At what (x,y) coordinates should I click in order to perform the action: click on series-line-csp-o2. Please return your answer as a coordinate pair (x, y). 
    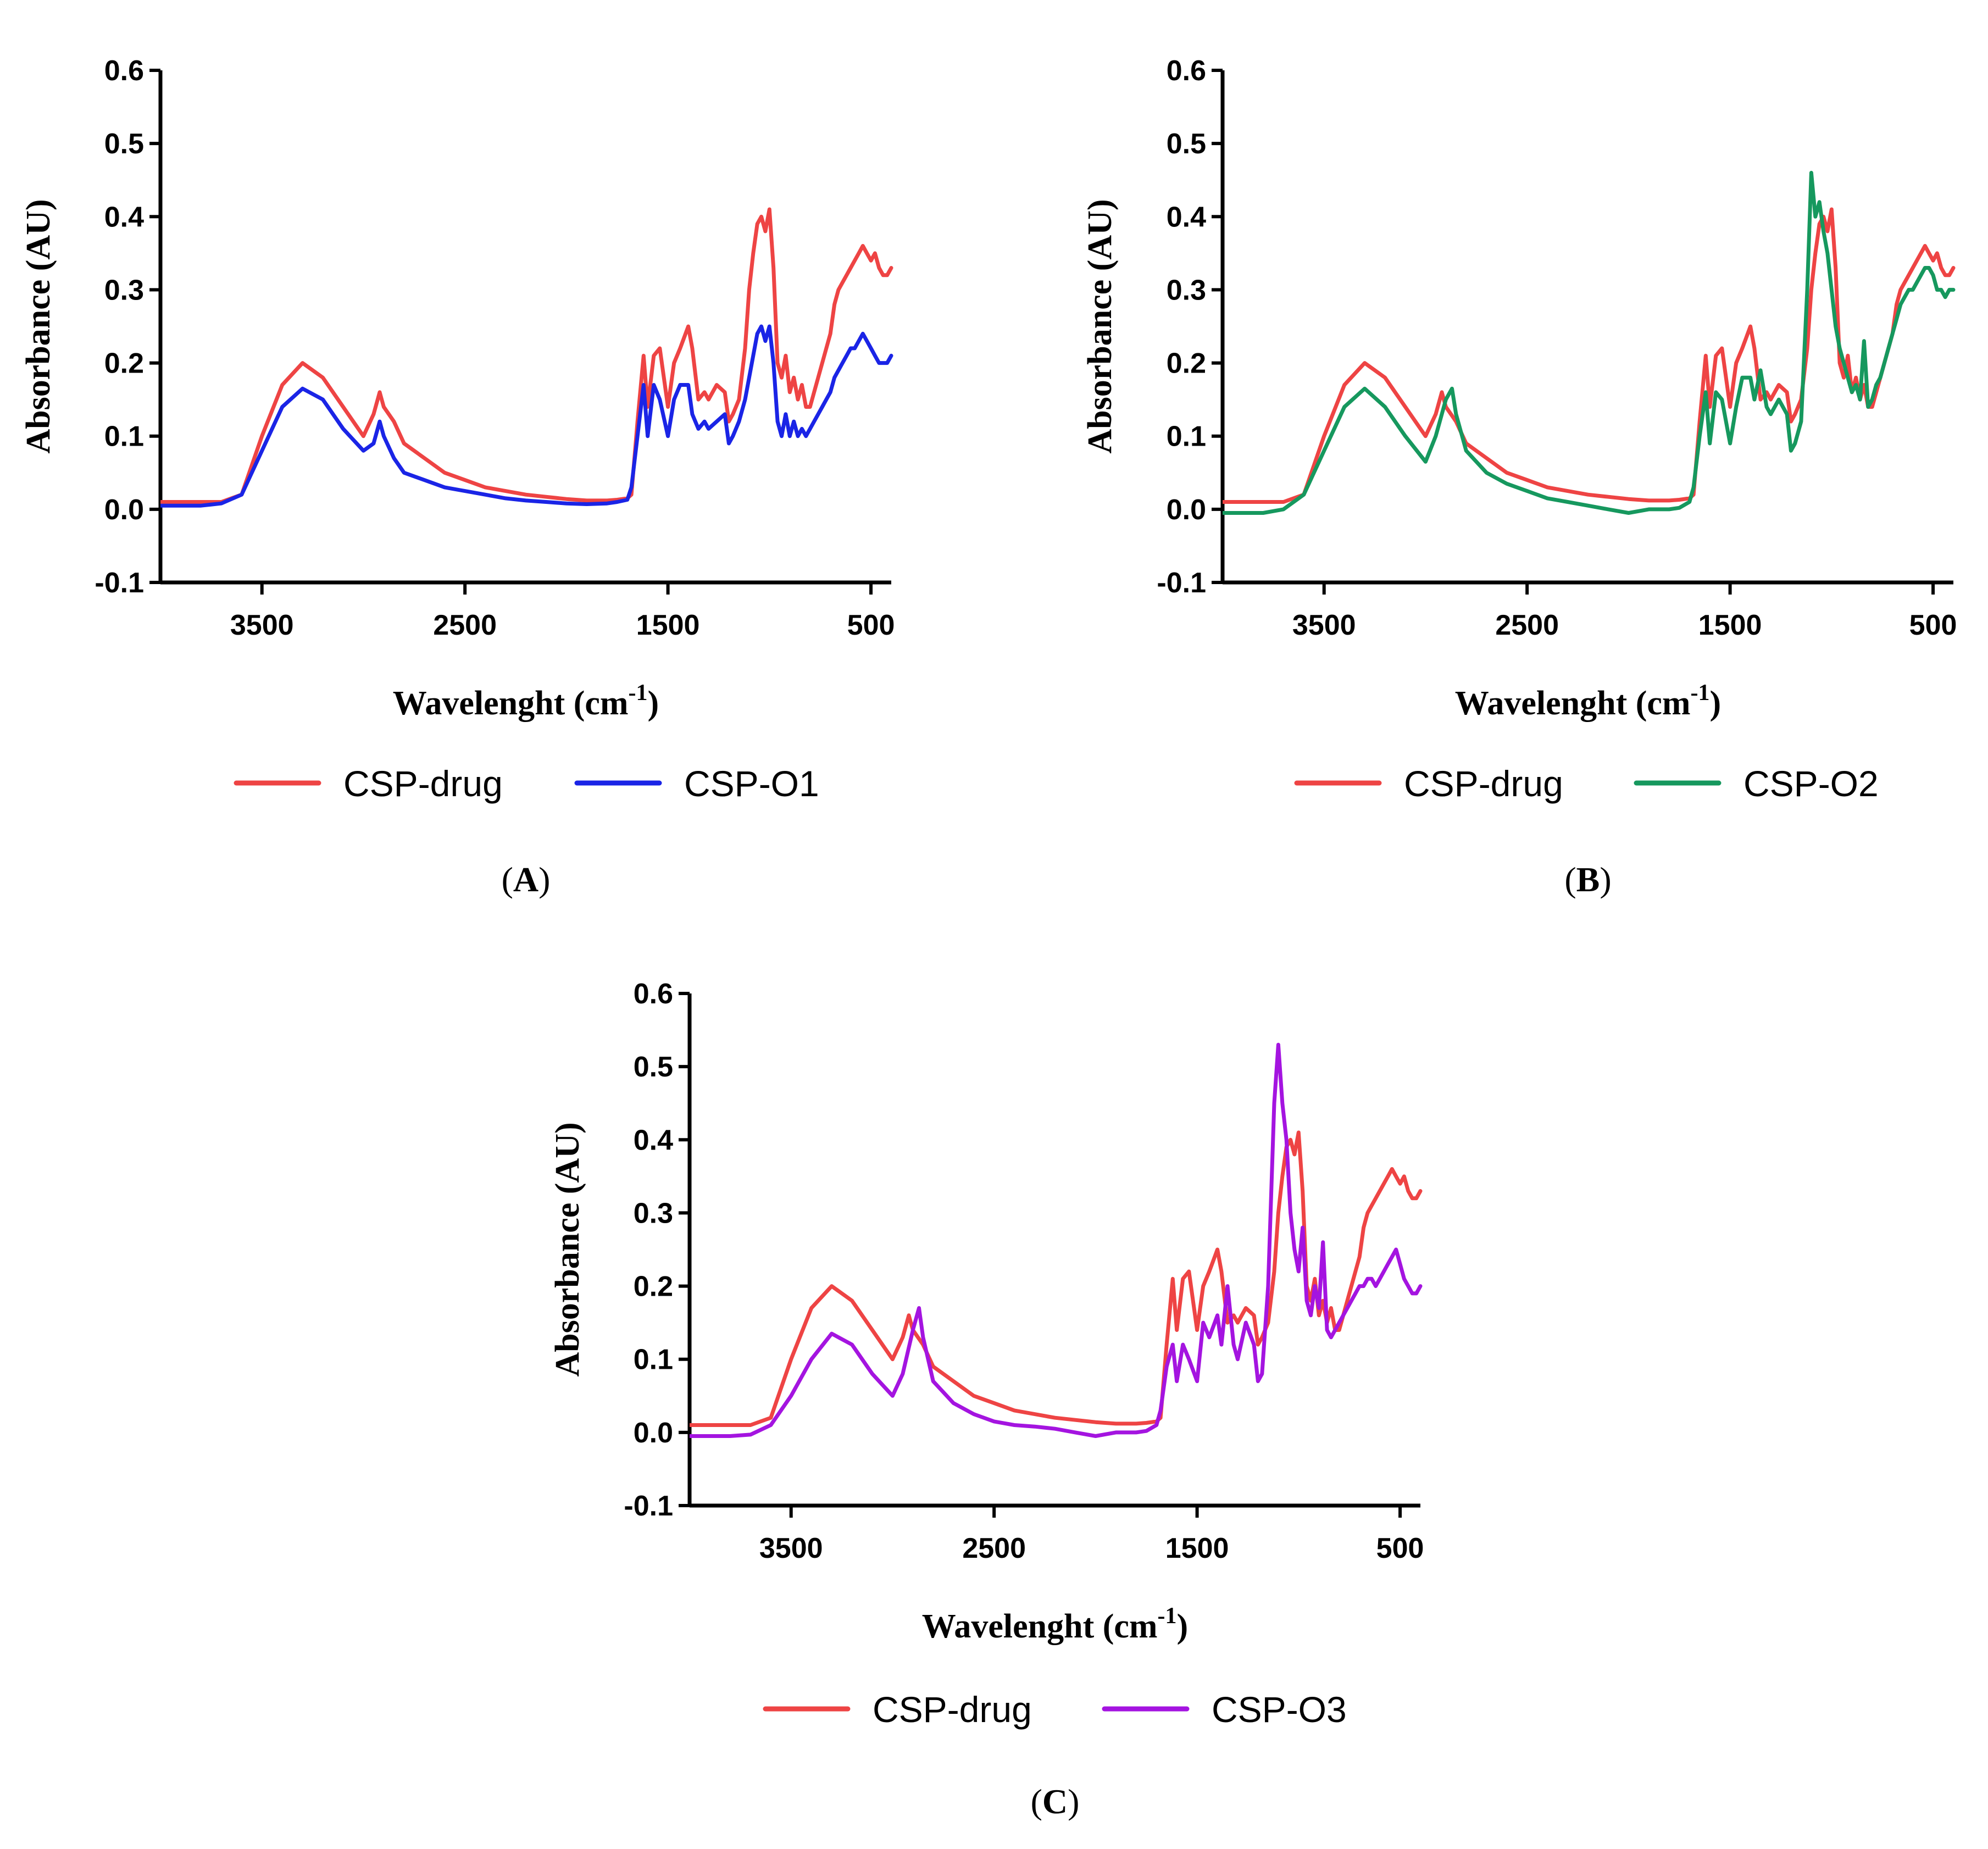
    Looking at the image, I should click on (1589, 342).